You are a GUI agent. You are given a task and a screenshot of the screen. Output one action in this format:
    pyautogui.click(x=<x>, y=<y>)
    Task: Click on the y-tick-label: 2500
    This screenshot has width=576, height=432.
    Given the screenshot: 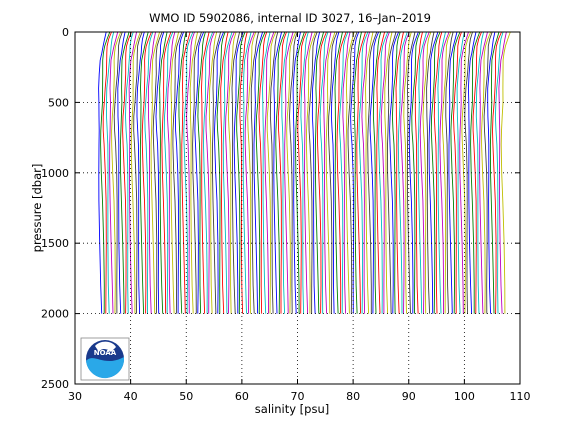 What is the action you would take?
    pyautogui.click(x=55, y=384)
    